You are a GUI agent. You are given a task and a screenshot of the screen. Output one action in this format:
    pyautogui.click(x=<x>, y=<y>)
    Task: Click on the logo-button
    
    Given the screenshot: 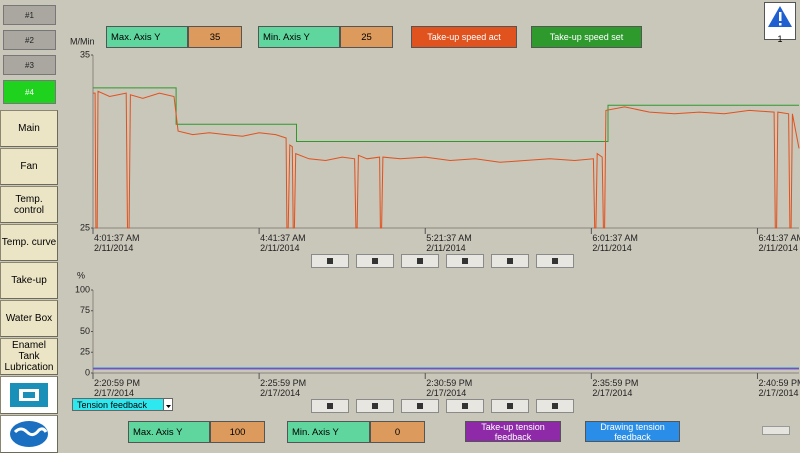 What is the action you would take?
    pyautogui.click(x=29, y=395)
    